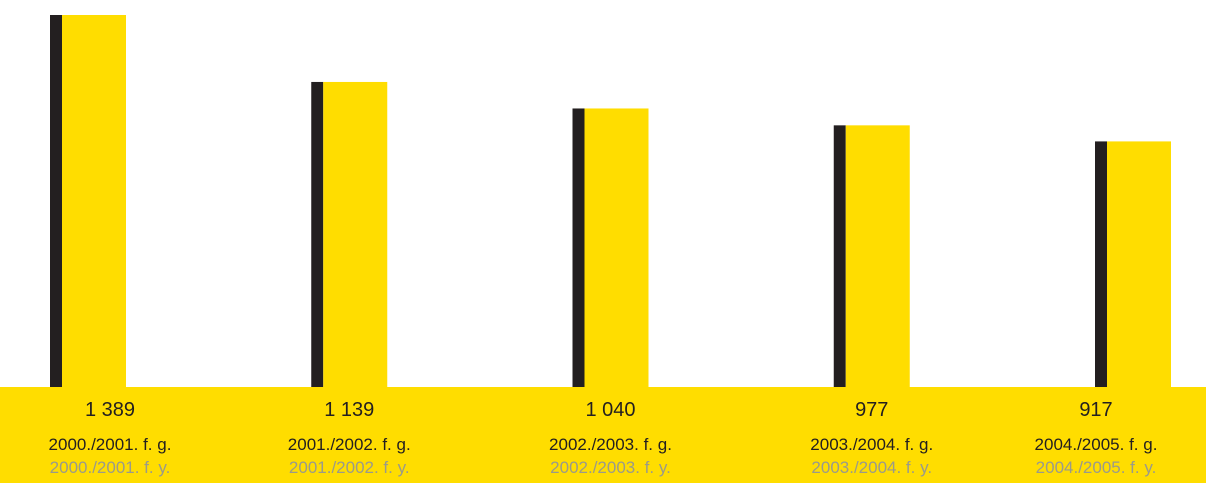 The image size is (1206, 483). Describe the element at coordinates (1096, 410) in the screenshot. I see `data-label-4: 917` at that location.